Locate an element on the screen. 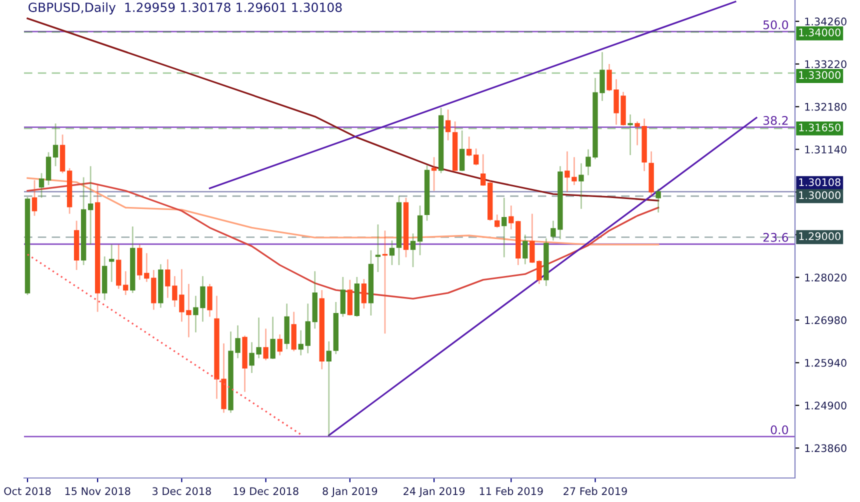  y-tick-label: 1.28020 is located at coordinates (825, 278).